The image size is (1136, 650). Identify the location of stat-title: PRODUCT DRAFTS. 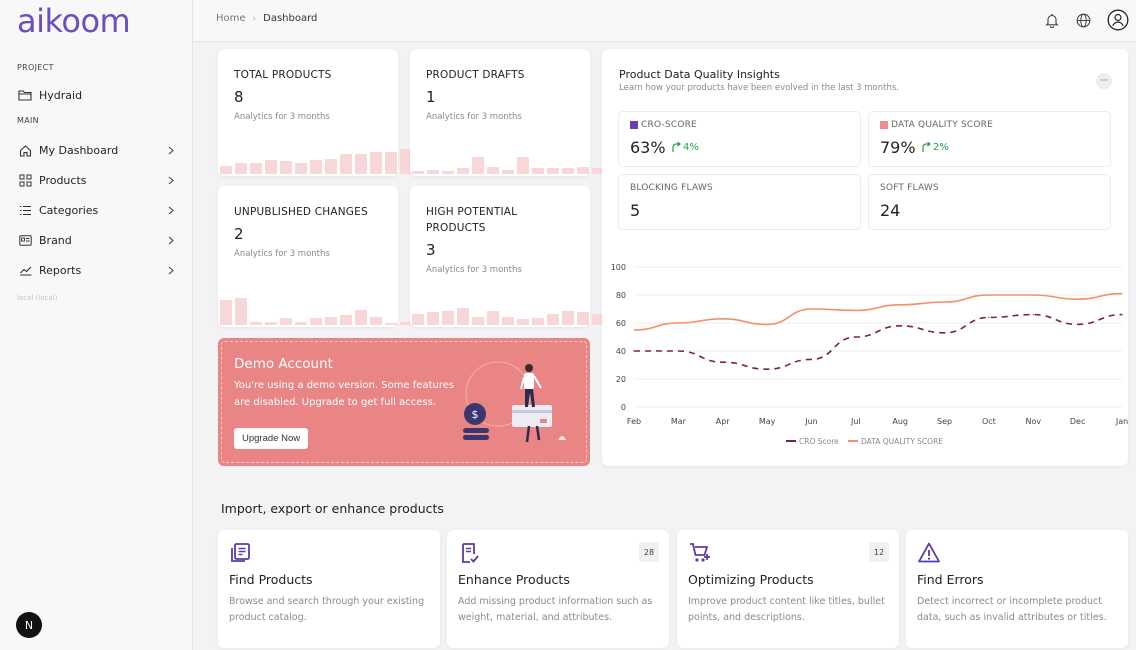
(475, 75).